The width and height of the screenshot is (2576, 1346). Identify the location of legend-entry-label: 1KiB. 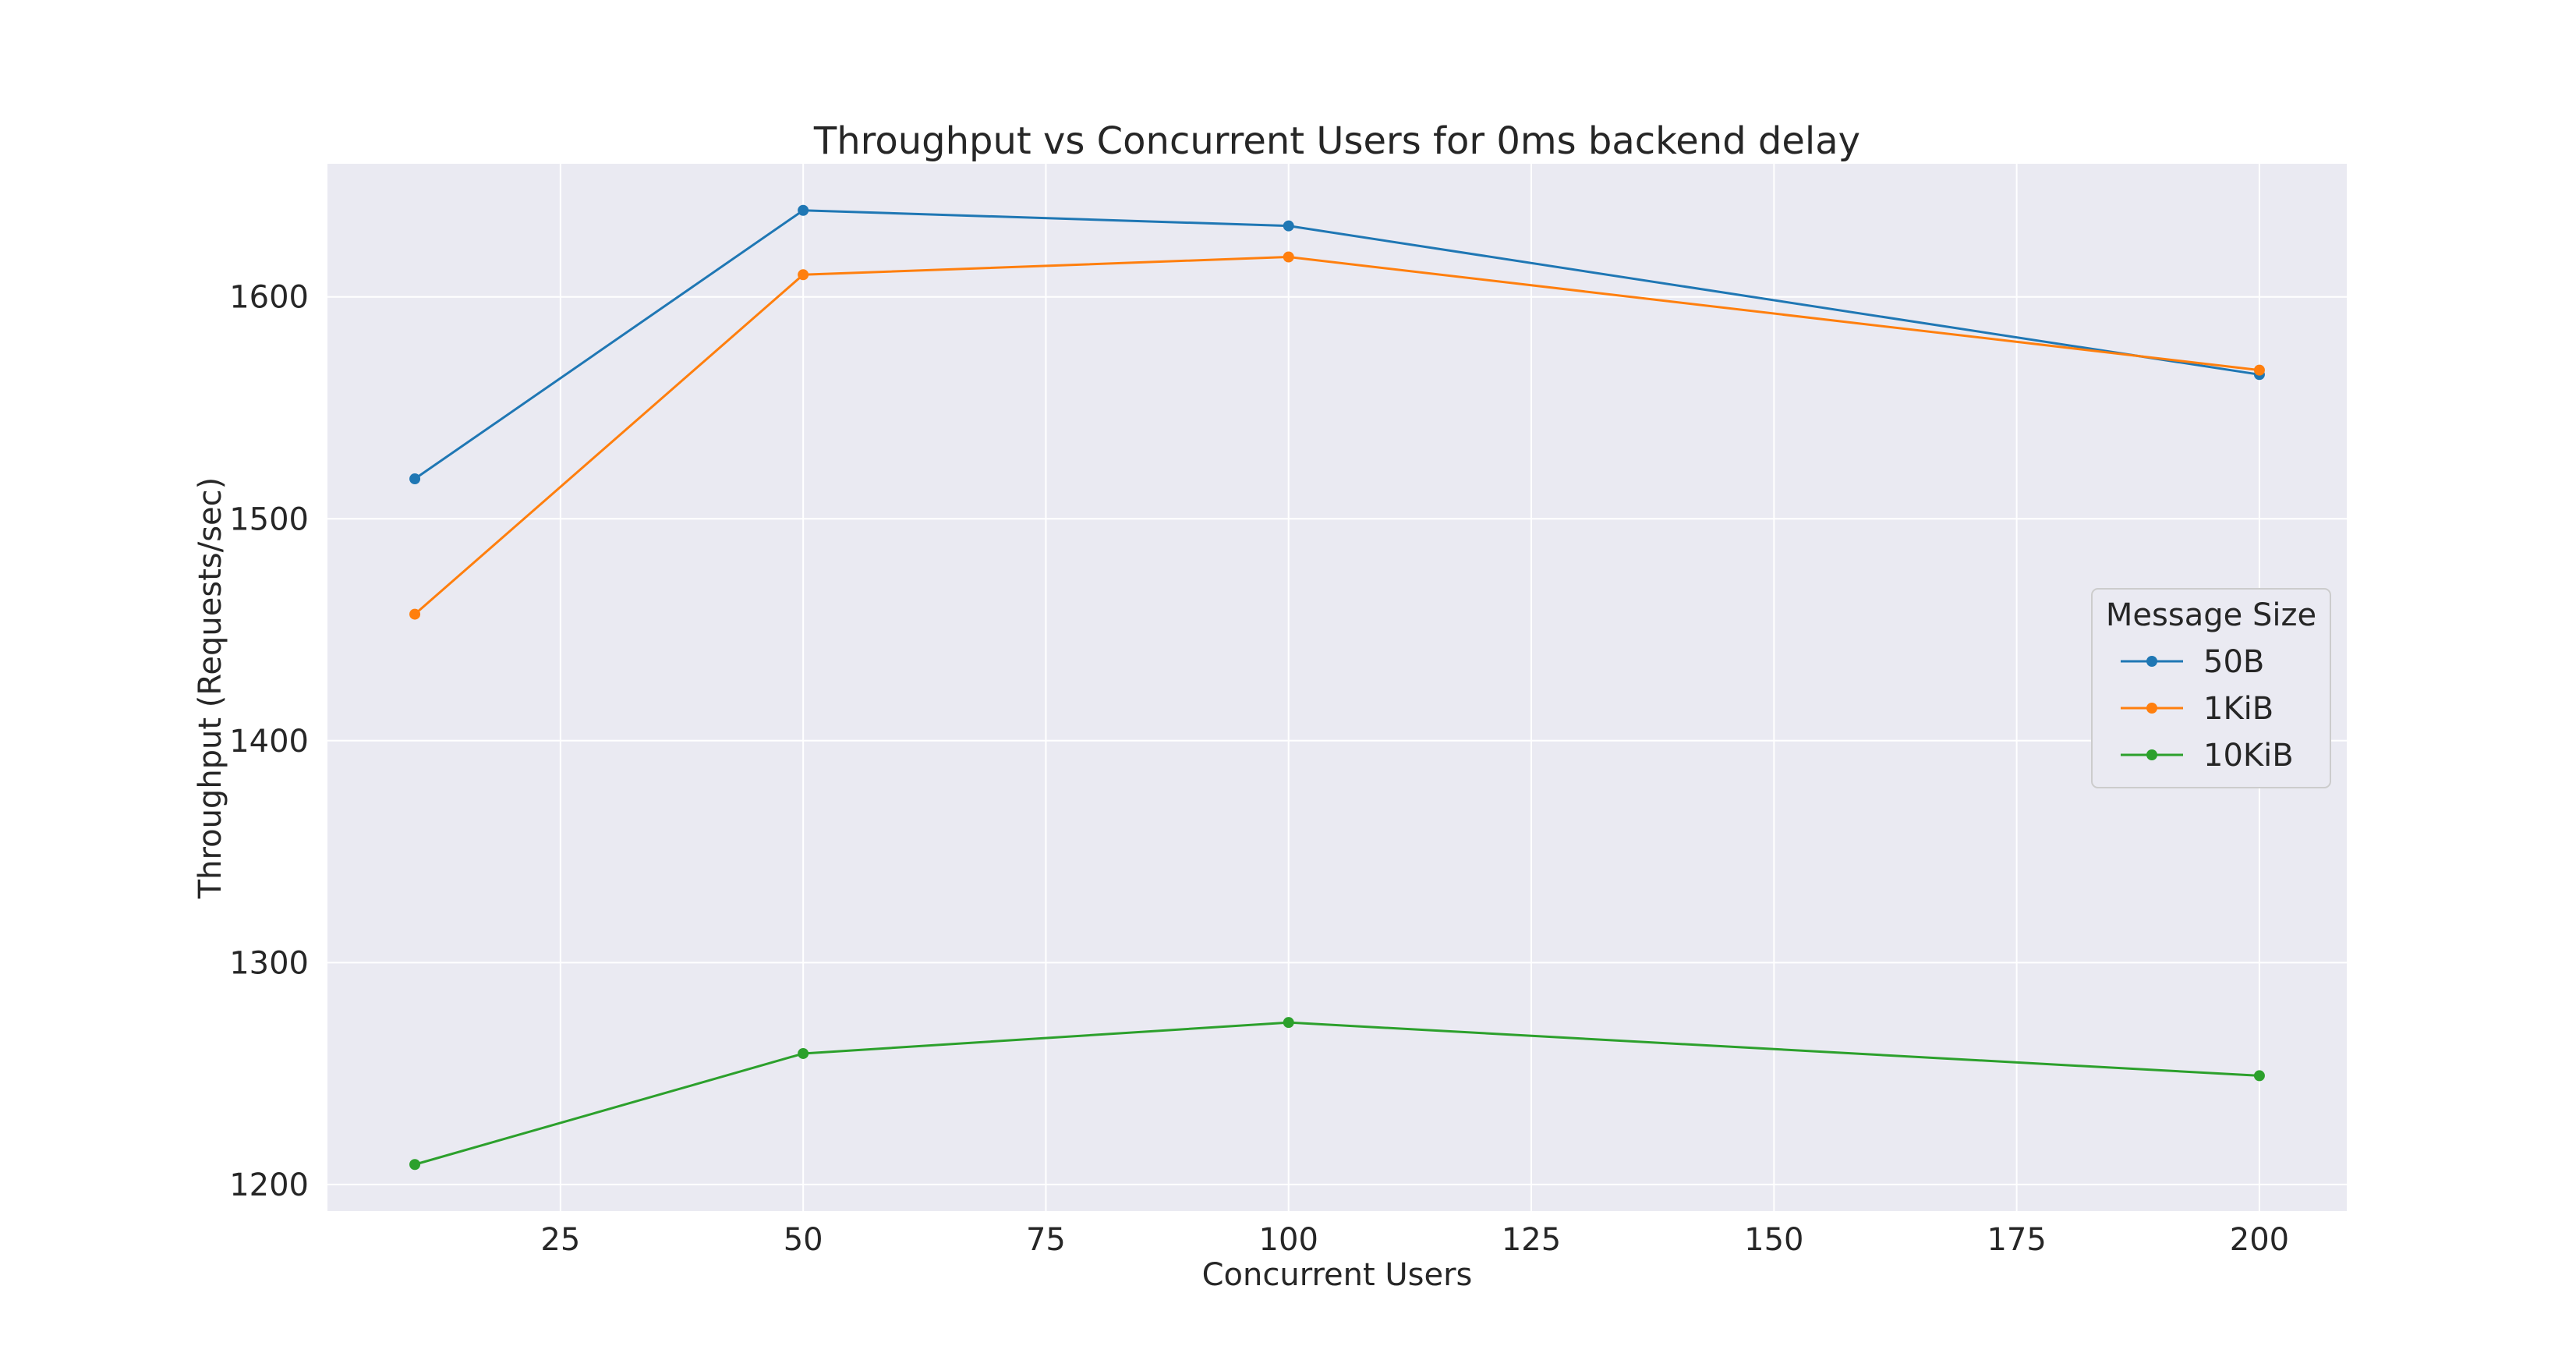
(2238, 709).